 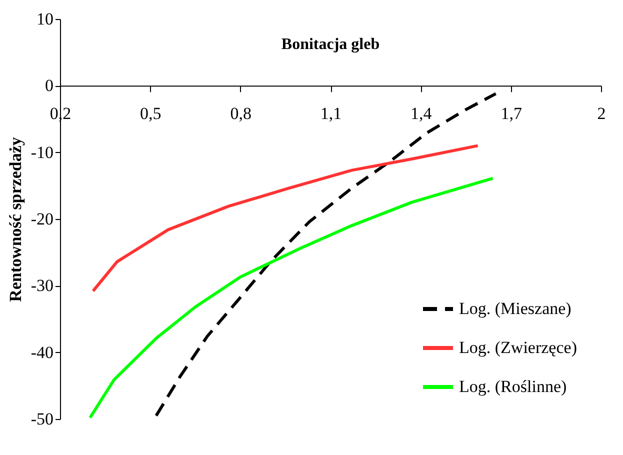 I want to click on text: Bonitacja gleb, so click(x=330, y=44).